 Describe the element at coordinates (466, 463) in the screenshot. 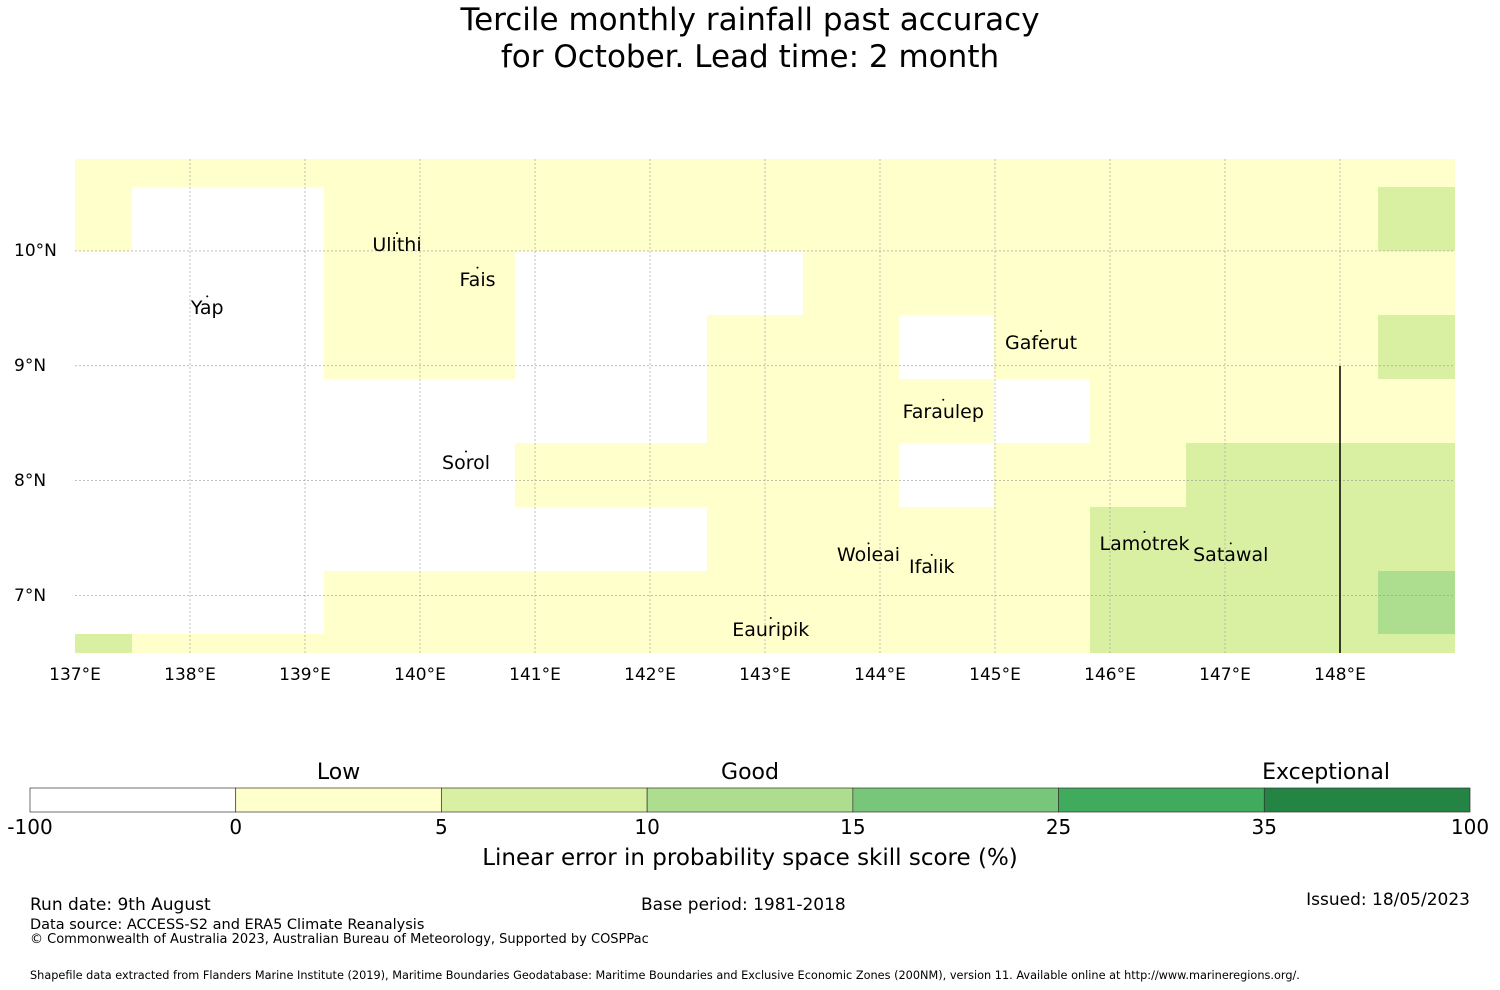

I see `place-label: Sorol` at that location.